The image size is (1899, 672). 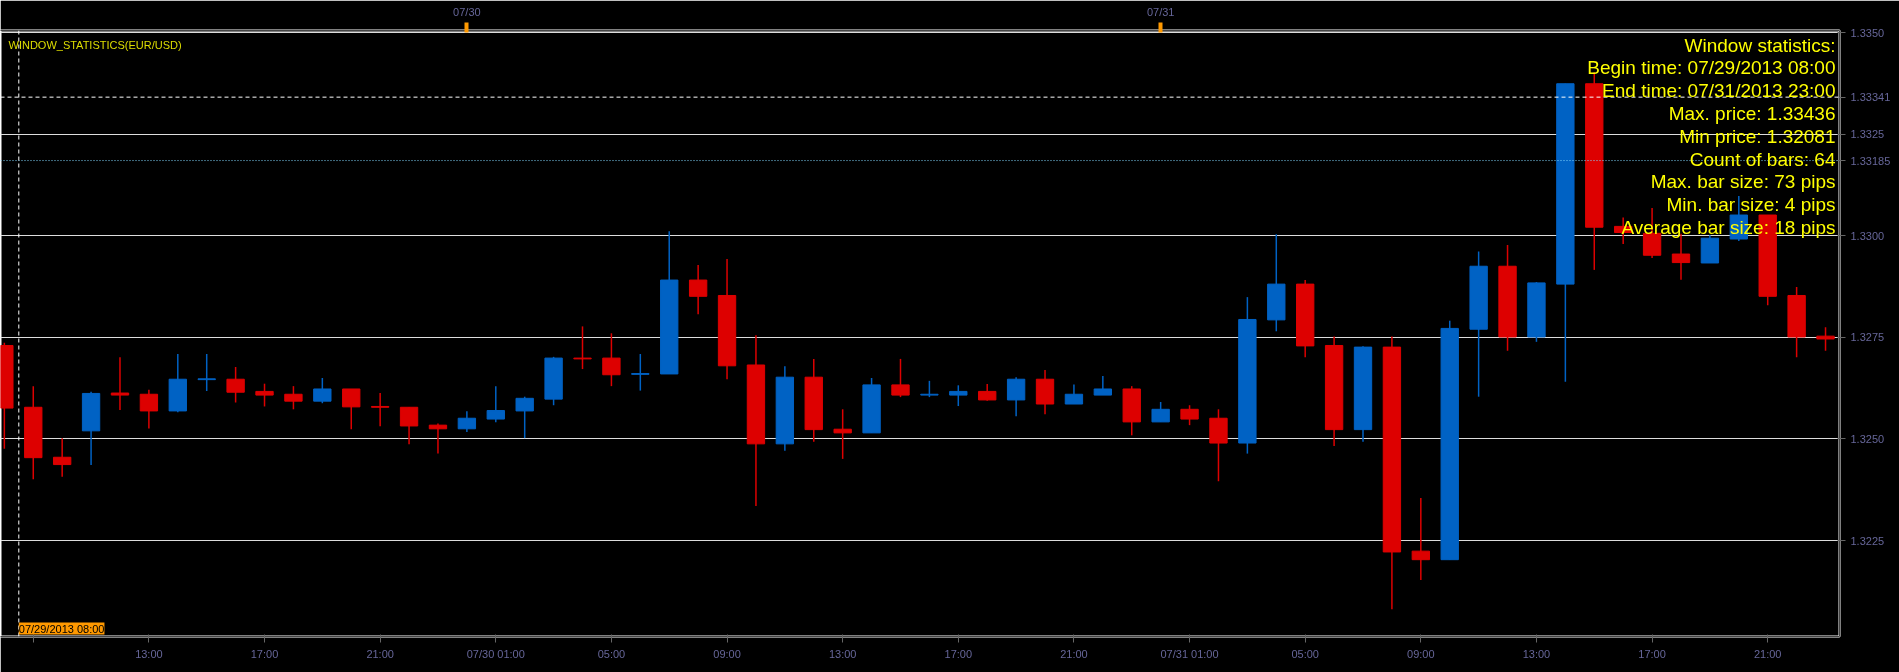 I want to click on annotation: Min. bar size: 4 pips, so click(x=1751, y=205).